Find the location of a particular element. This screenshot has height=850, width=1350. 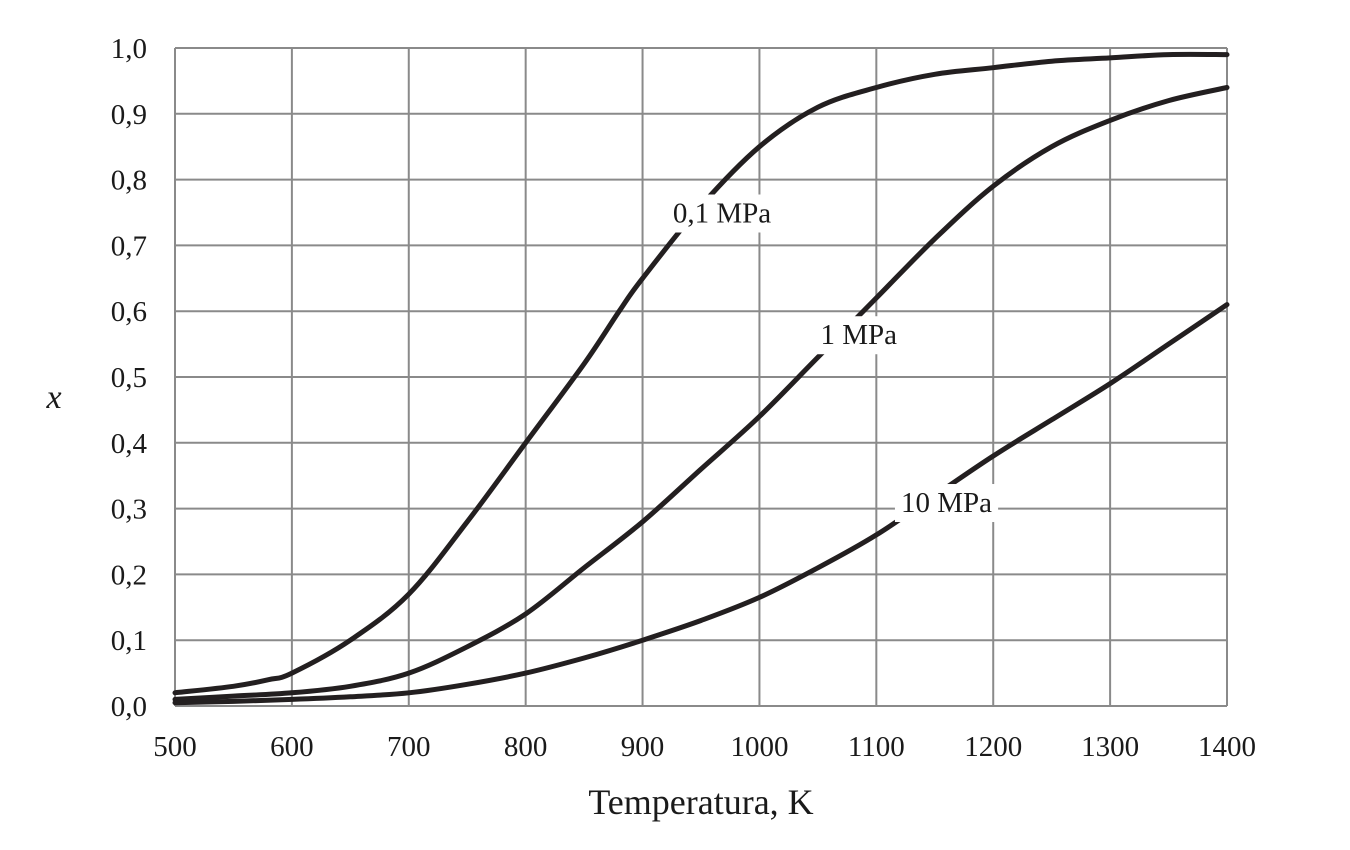

series-label-1: 1 MPa is located at coordinates (859, 335).